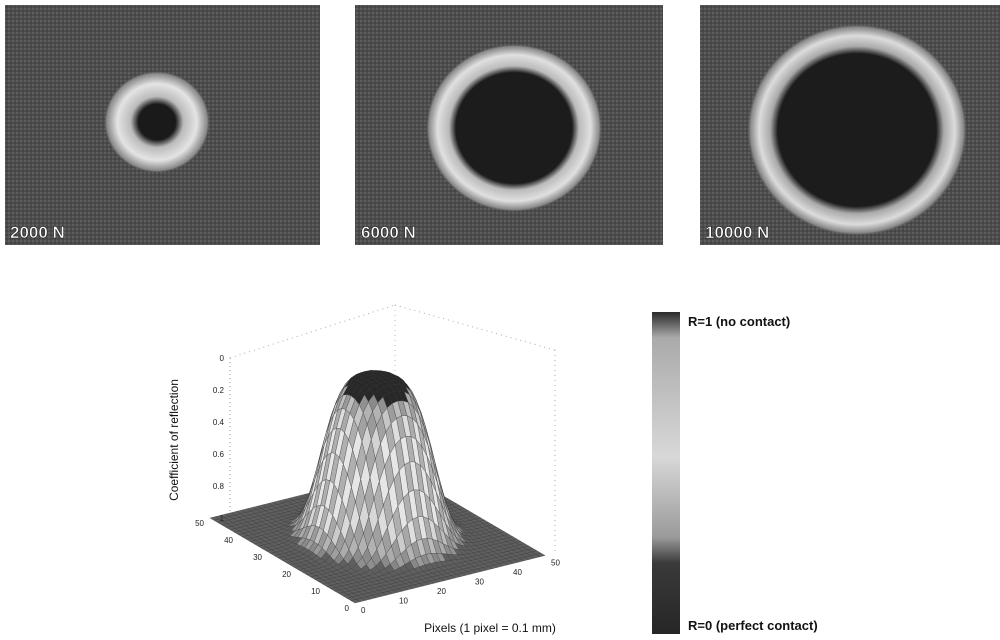 This screenshot has height=640, width=1000. Describe the element at coordinates (347, 608) in the screenshot. I see `y-tick-label: 0` at that location.